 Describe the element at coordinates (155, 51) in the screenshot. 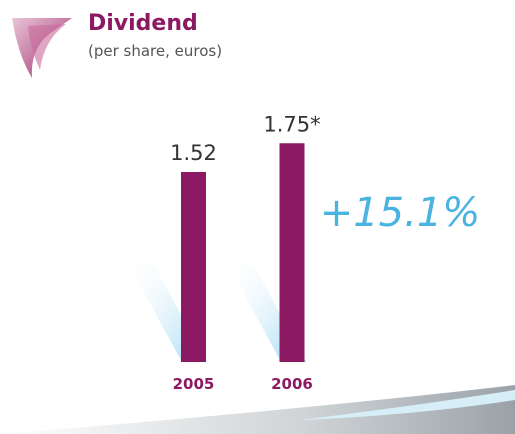

I see `chart-subtitle: (per share, euros)` at that location.